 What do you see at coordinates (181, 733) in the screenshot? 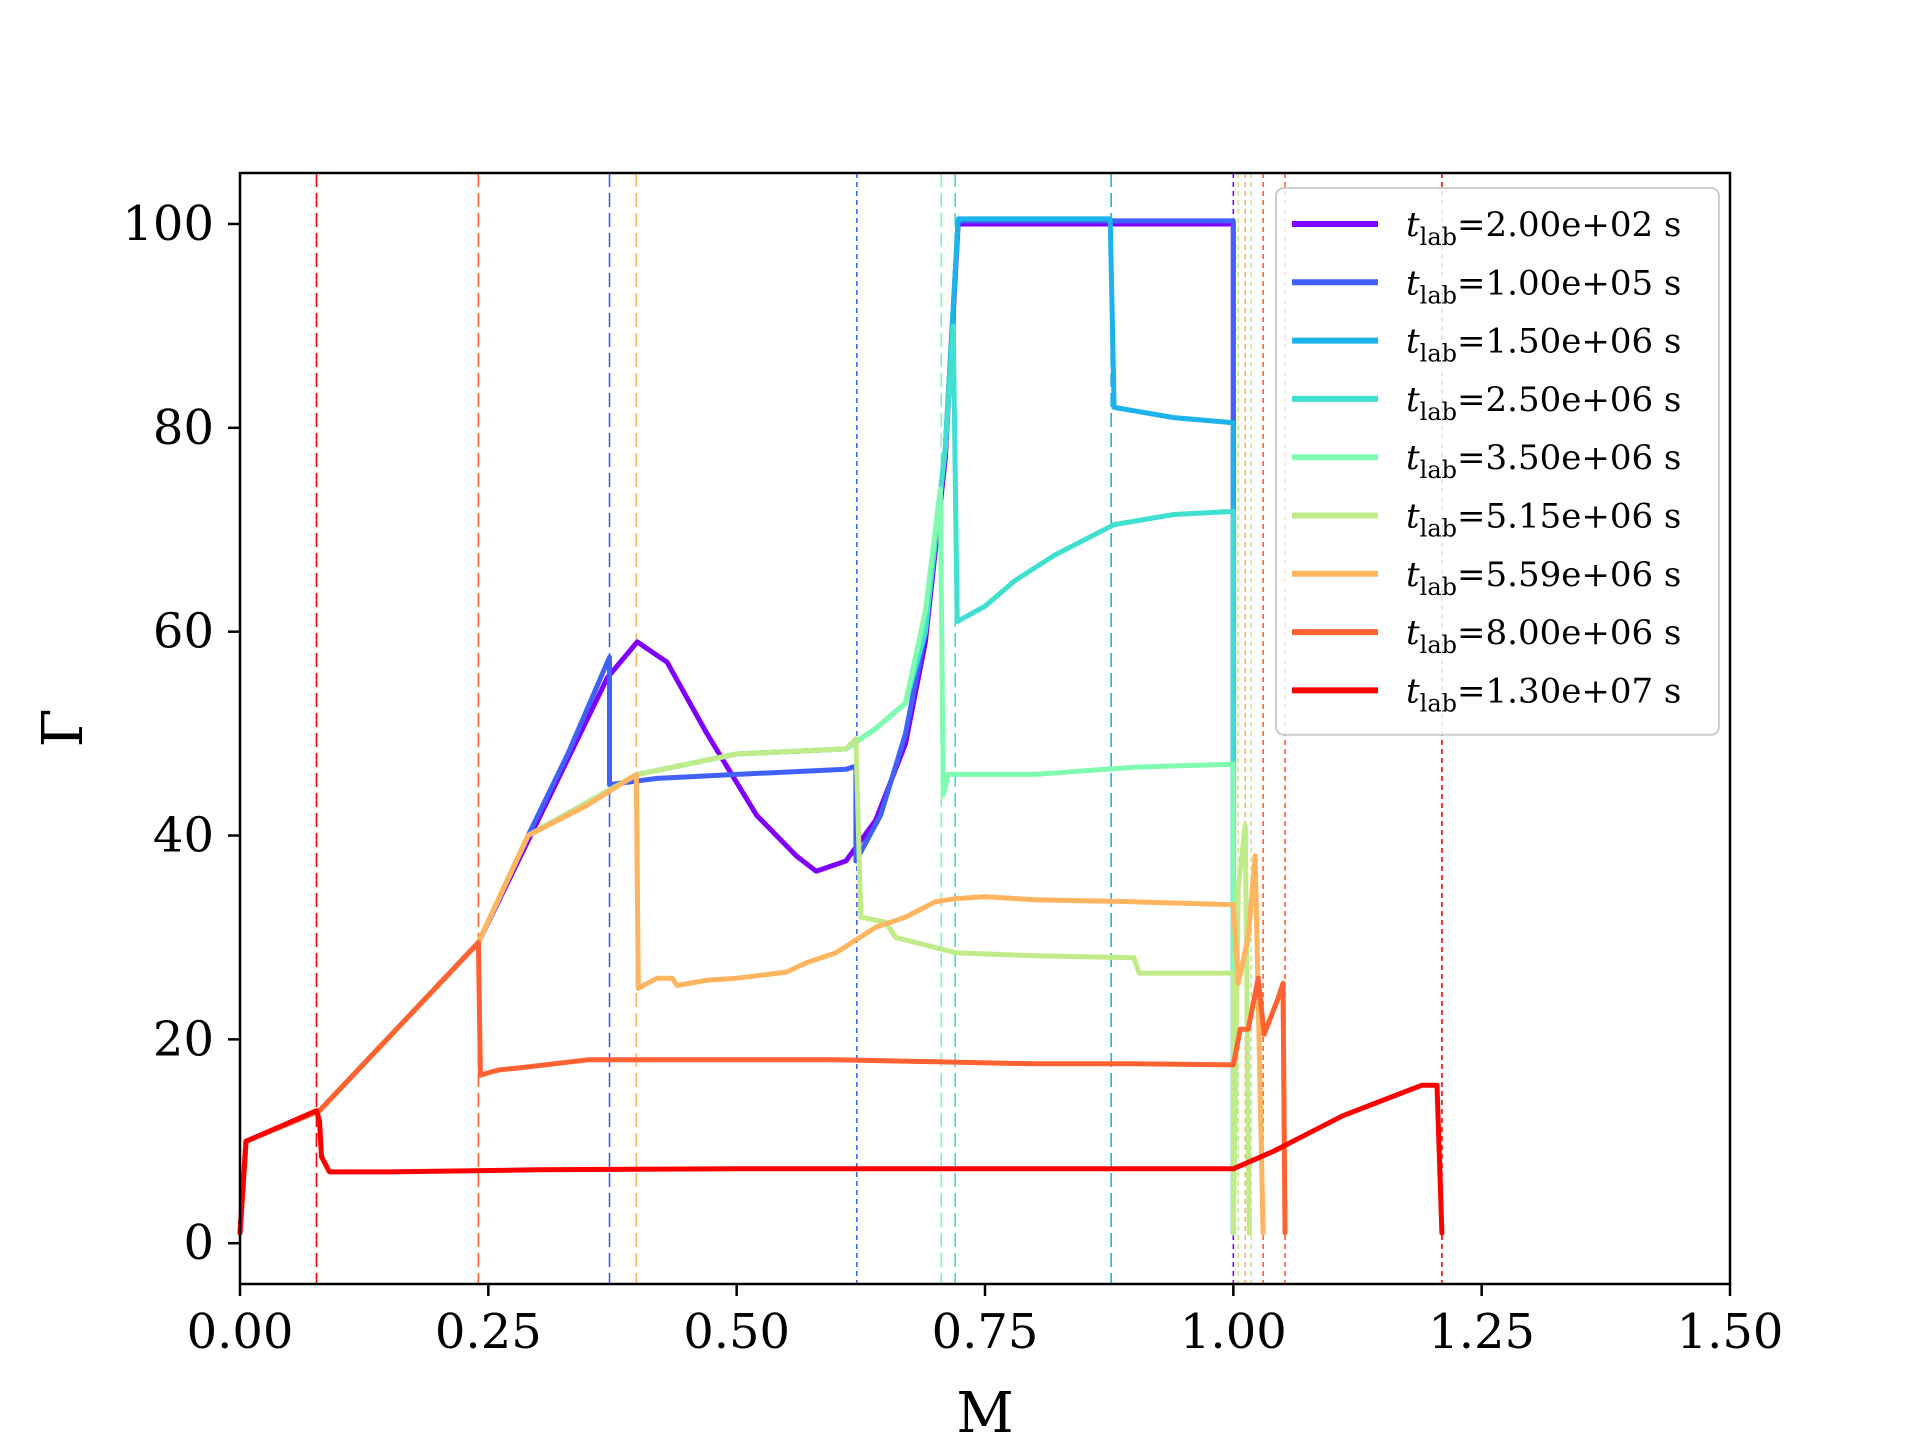
I see `y-axis-ticks: 0 20 40 60 80 100` at bounding box center [181, 733].